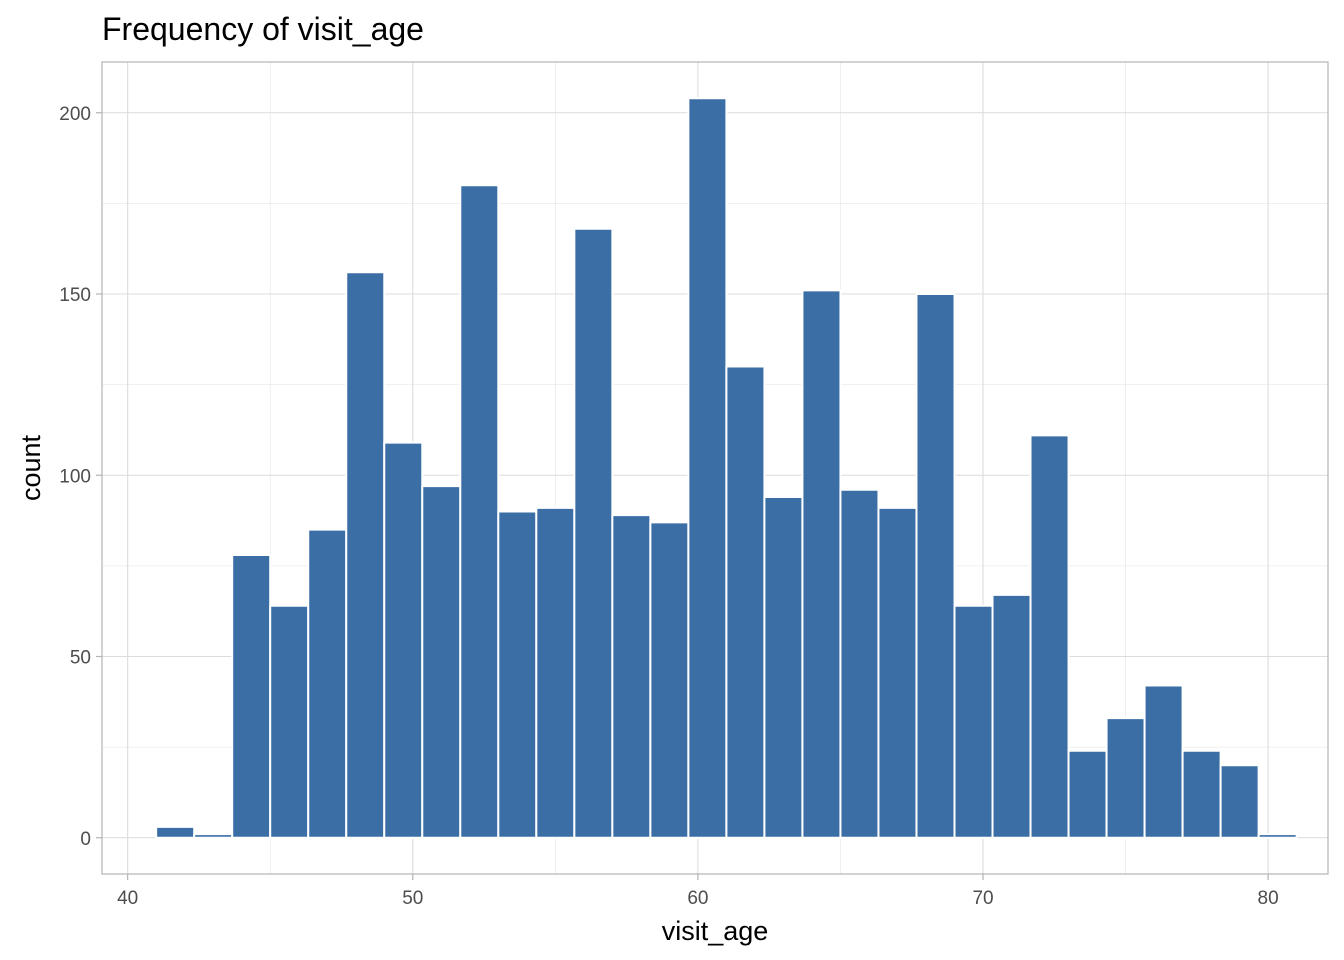  What do you see at coordinates (1268, 898) in the screenshot?
I see `x-tick-label: 80` at bounding box center [1268, 898].